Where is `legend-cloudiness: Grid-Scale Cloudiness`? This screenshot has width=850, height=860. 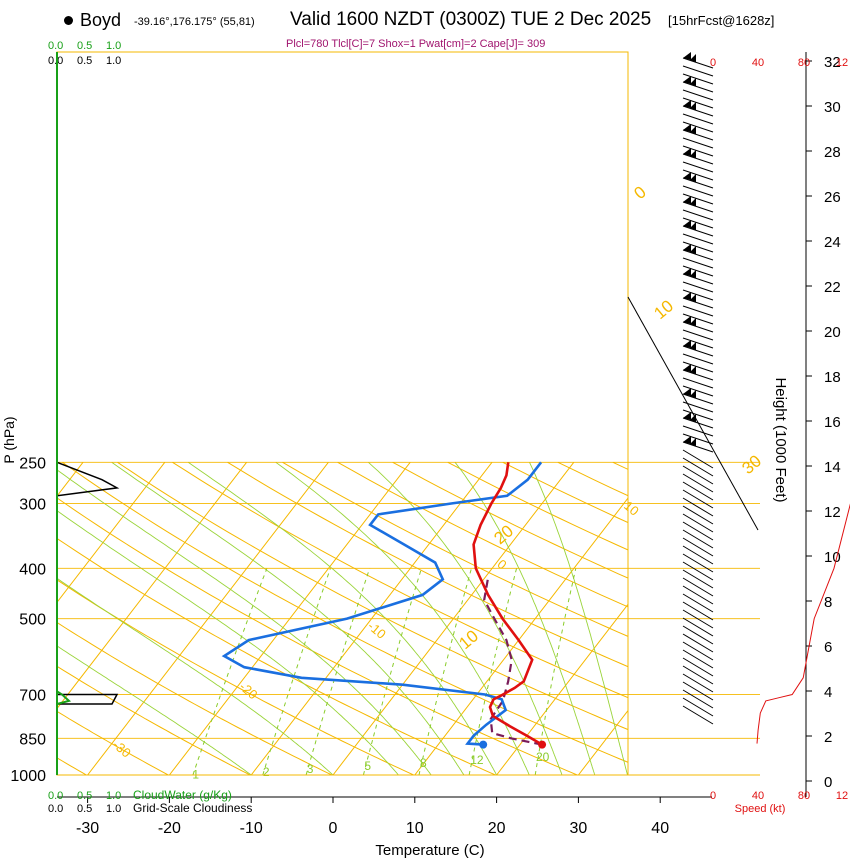 legend-cloudiness: Grid-Scale Cloudiness is located at coordinates (192, 808).